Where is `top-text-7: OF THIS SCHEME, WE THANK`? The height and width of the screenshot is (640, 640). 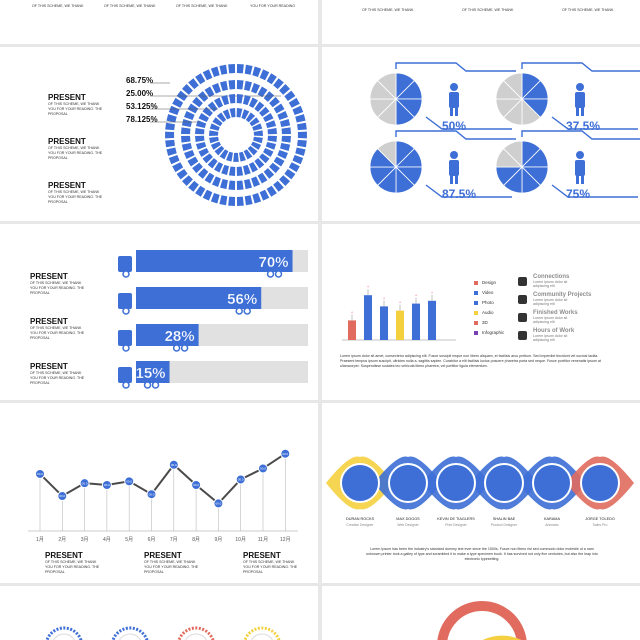
top-text-7: OF THIS SCHEME, WE THANK is located at coordinates (588, 10).